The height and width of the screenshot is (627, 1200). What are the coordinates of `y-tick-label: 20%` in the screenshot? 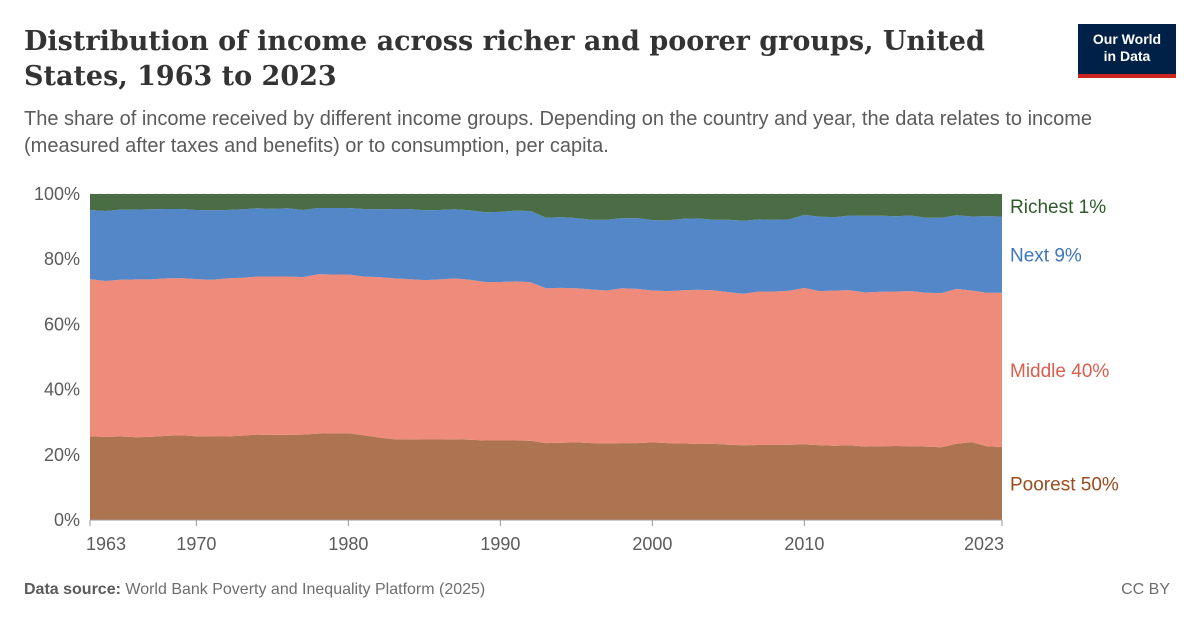 It's located at (62, 455).